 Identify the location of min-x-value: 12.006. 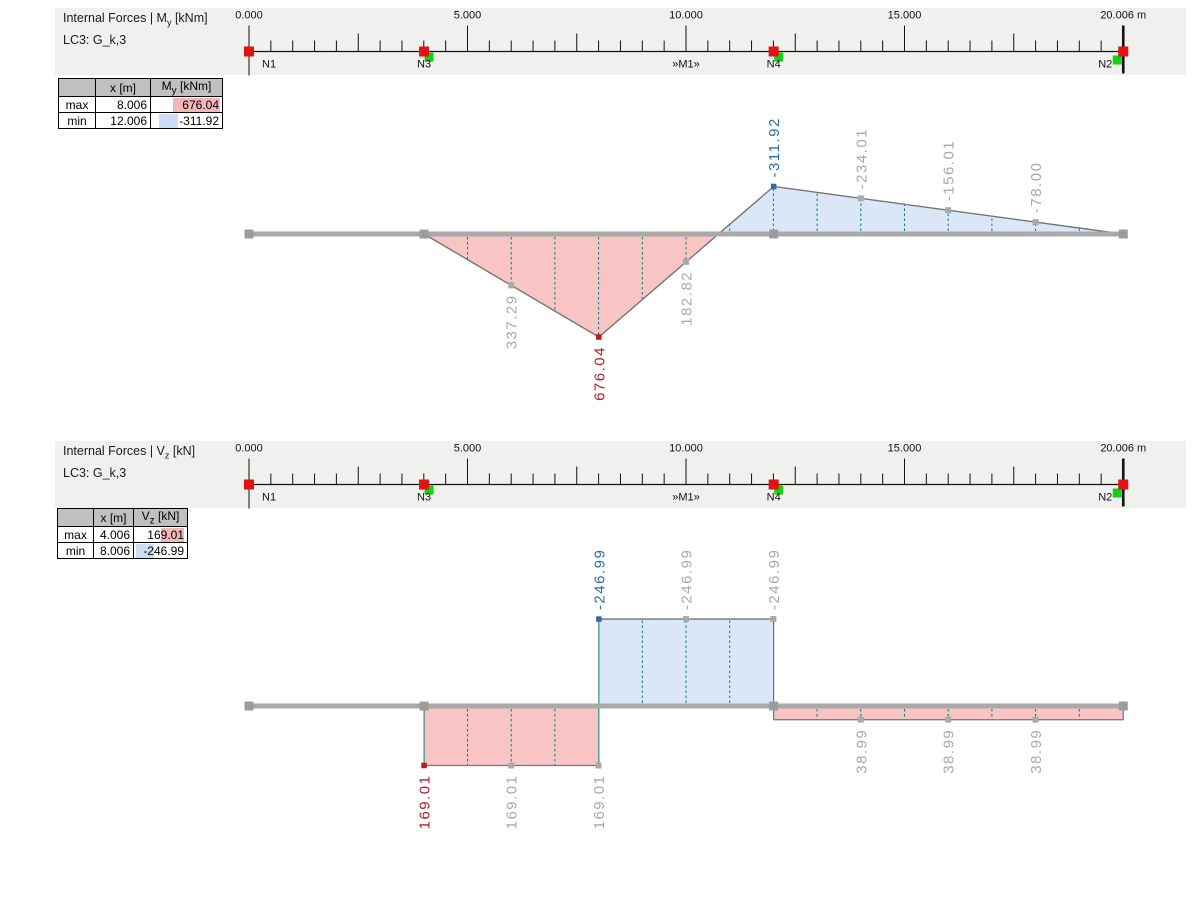
(123, 121).